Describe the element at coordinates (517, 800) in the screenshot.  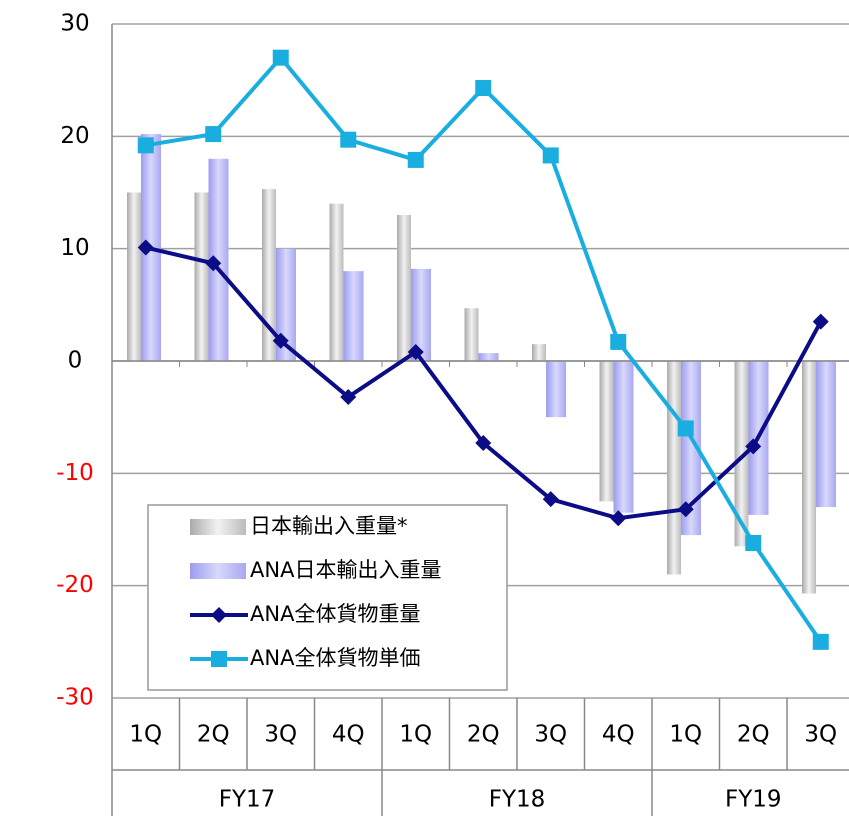
I see `group-label: FY18` at that location.